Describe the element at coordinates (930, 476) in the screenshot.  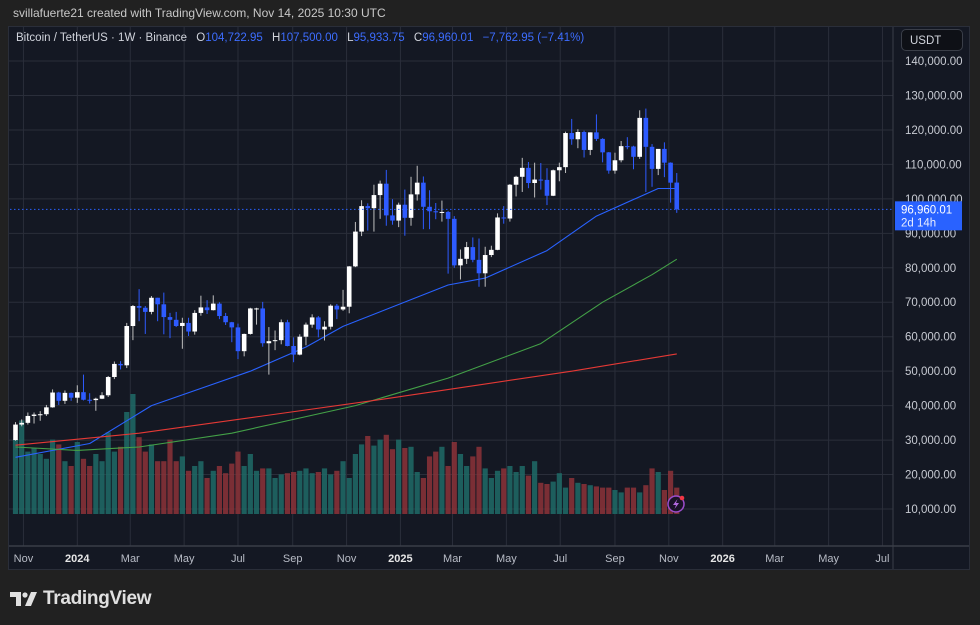
I see `price-tick-label: 20,000.00` at that location.